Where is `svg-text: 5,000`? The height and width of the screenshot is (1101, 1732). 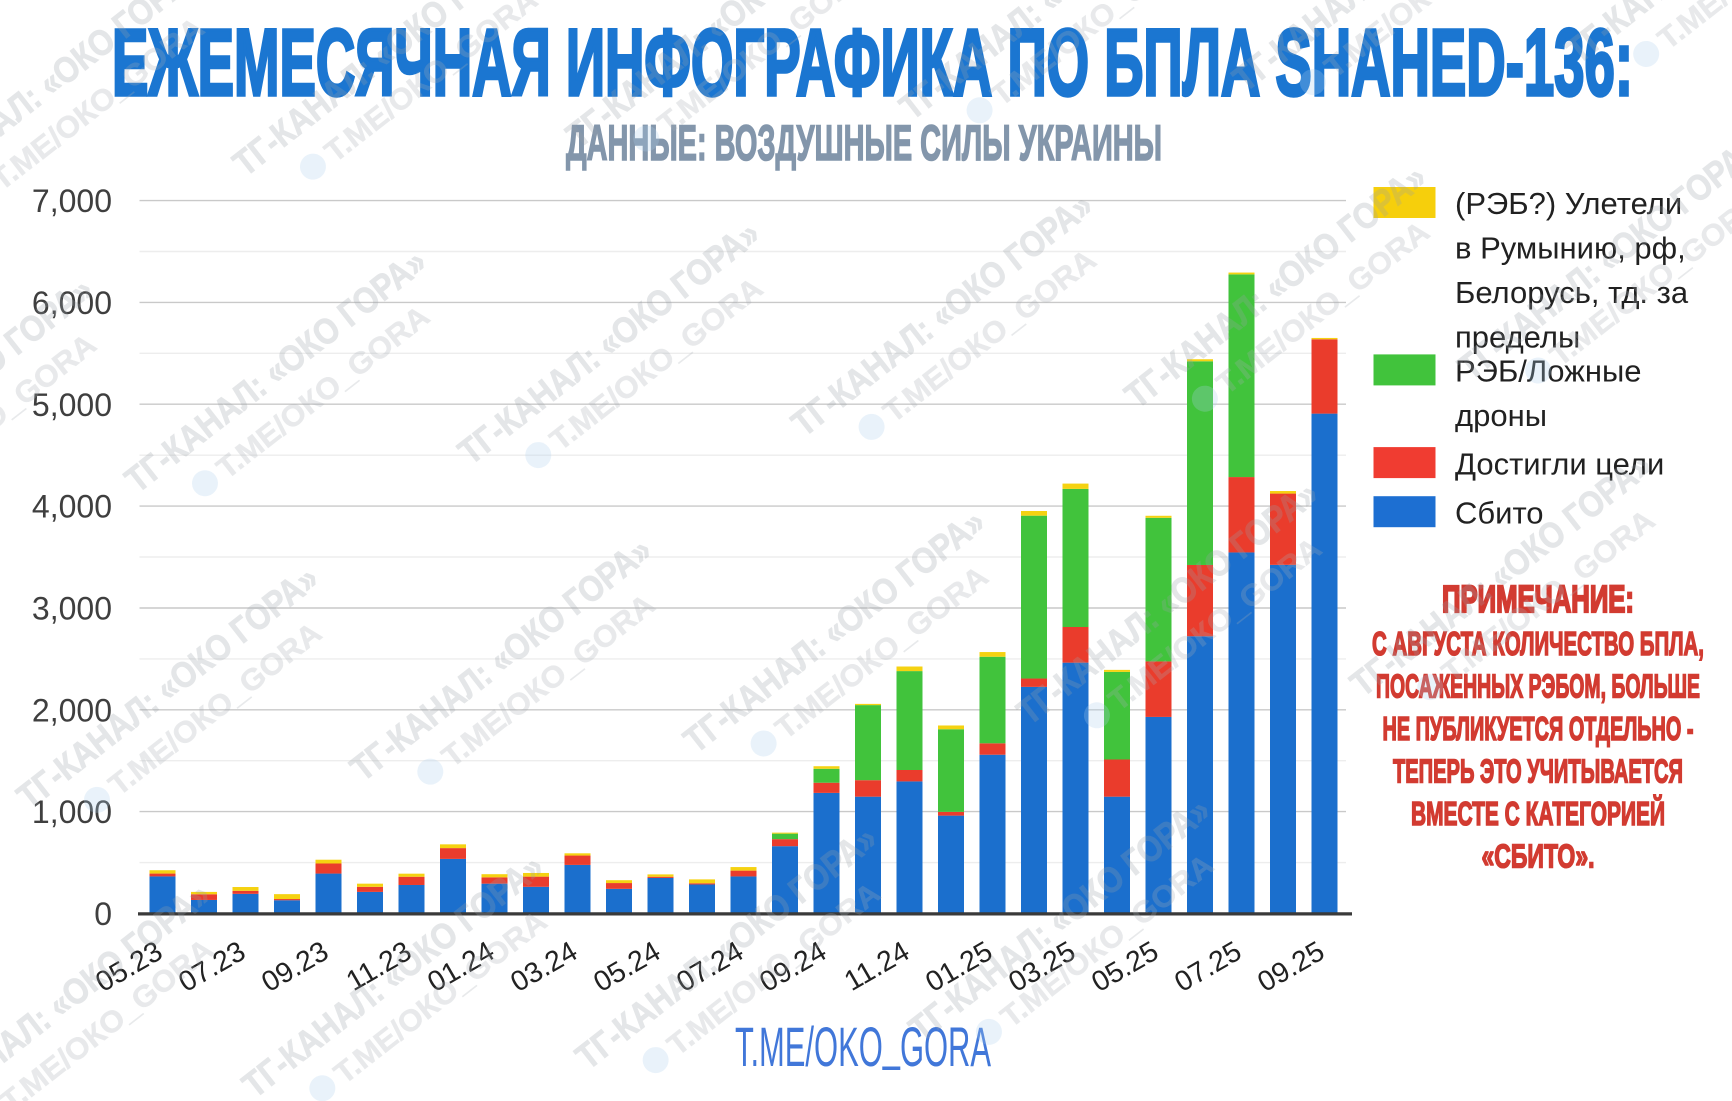 svg-text: 5,000 is located at coordinates (72, 405).